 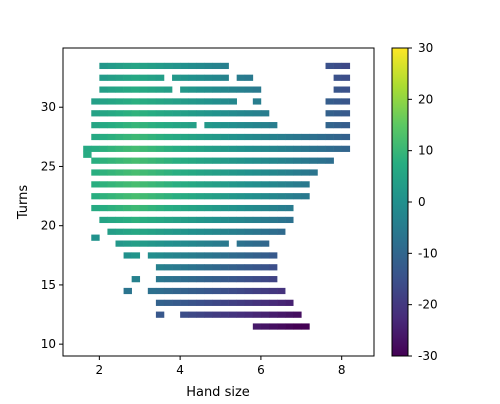 I want to click on colorbar-tick-label: 0, so click(x=422, y=202).